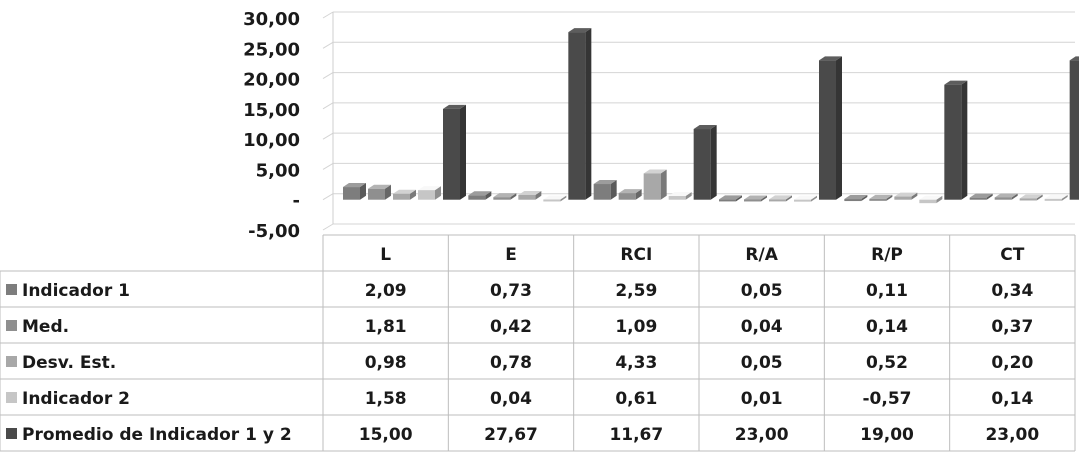 Image resolution: width=1079 pixels, height=469 pixels. Describe the element at coordinates (762, 435) in the screenshot. I see `data-label: 23,00` at that location.